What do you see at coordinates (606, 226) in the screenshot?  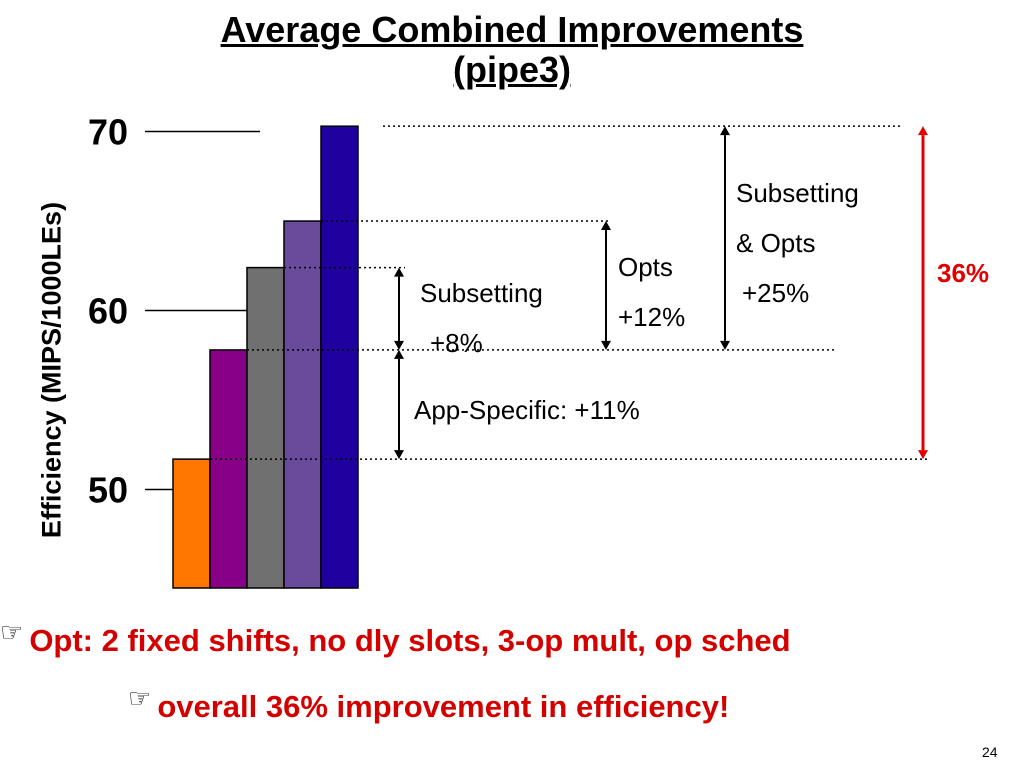 I see `arrow-opts-head-top` at bounding box center [606, 226].